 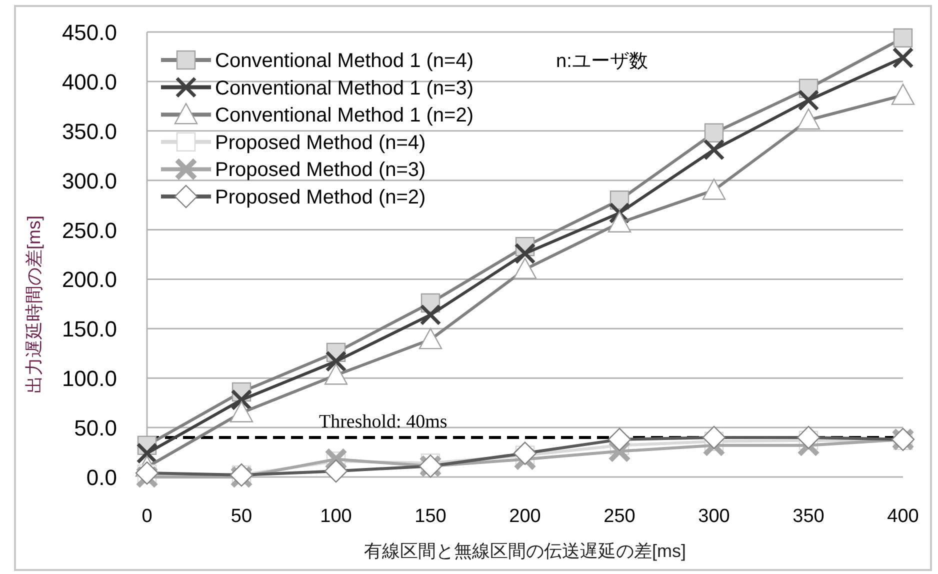 I want to click on legend-label: Proposed Method (n=3), so click(x=320, y=170).